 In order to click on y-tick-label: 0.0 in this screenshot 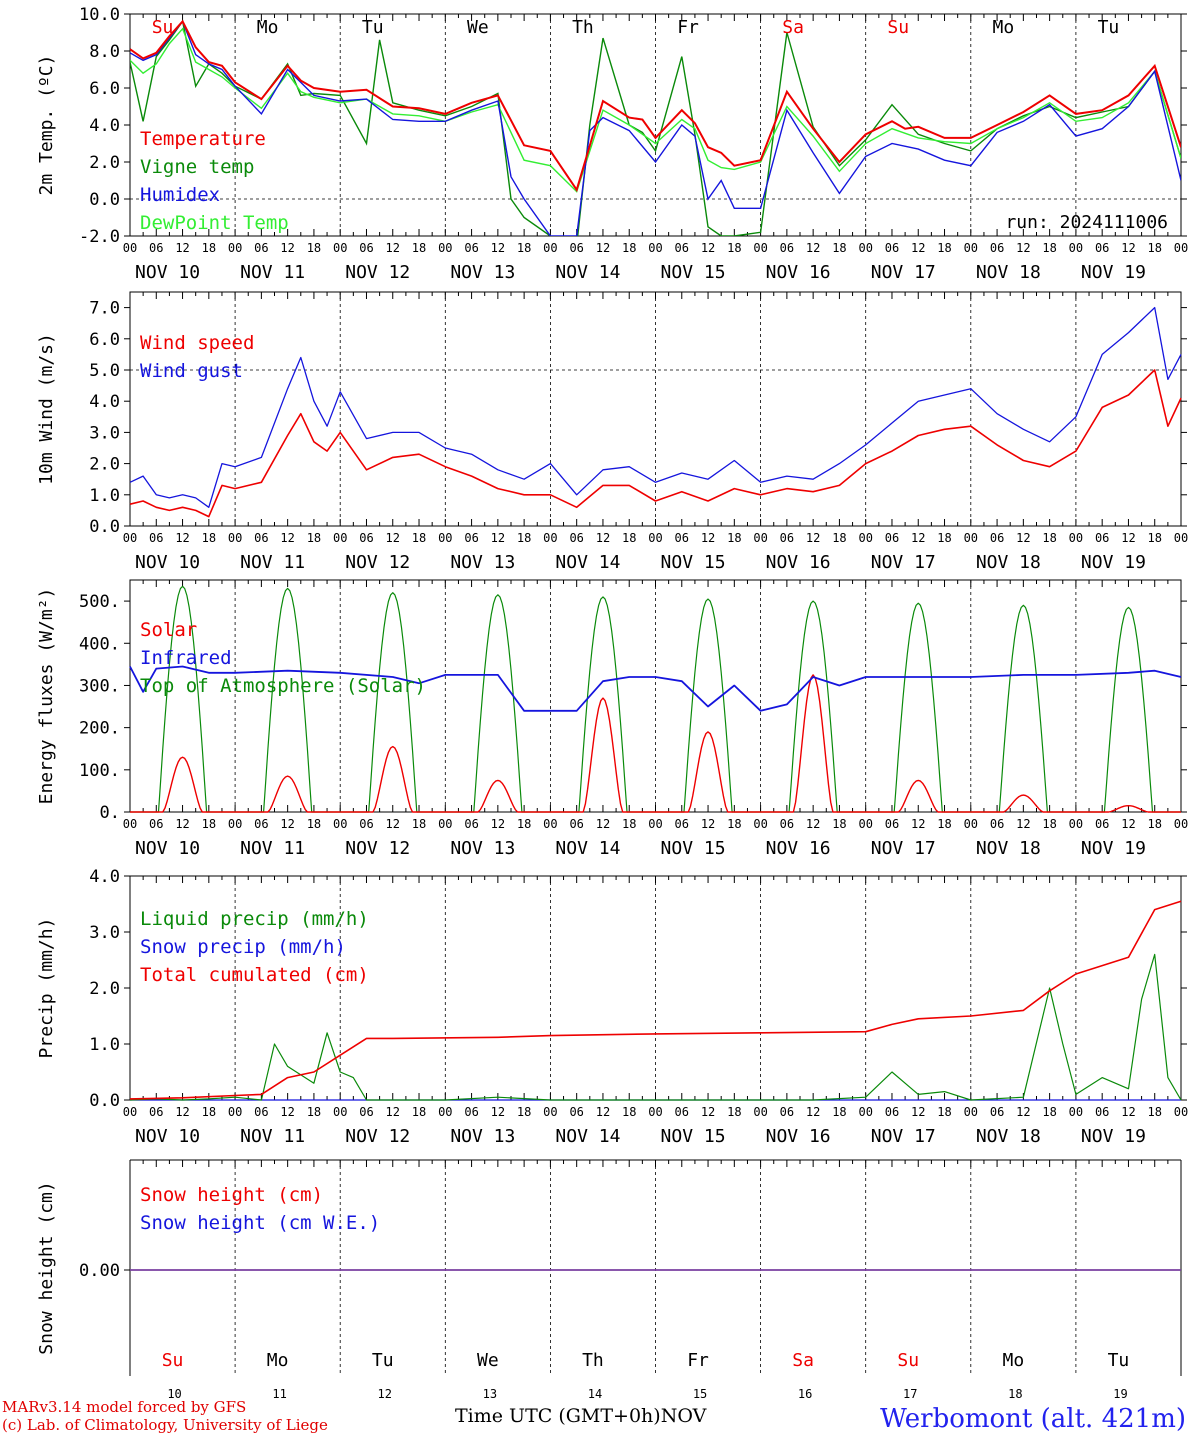, I will do `click(104, 200)`.